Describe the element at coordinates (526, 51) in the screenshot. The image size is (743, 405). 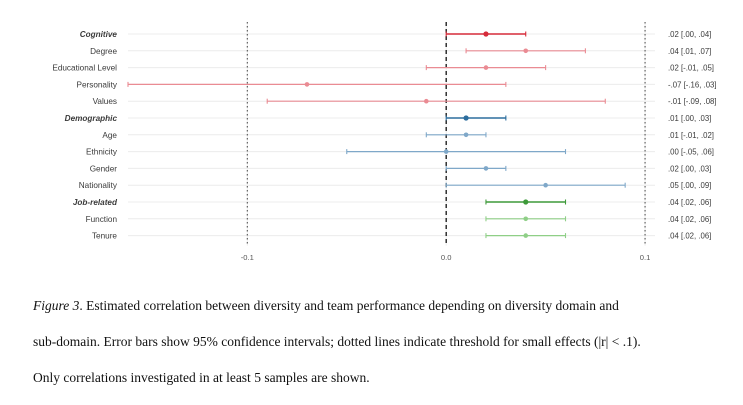
I see `point-estimate-degree` at that location.